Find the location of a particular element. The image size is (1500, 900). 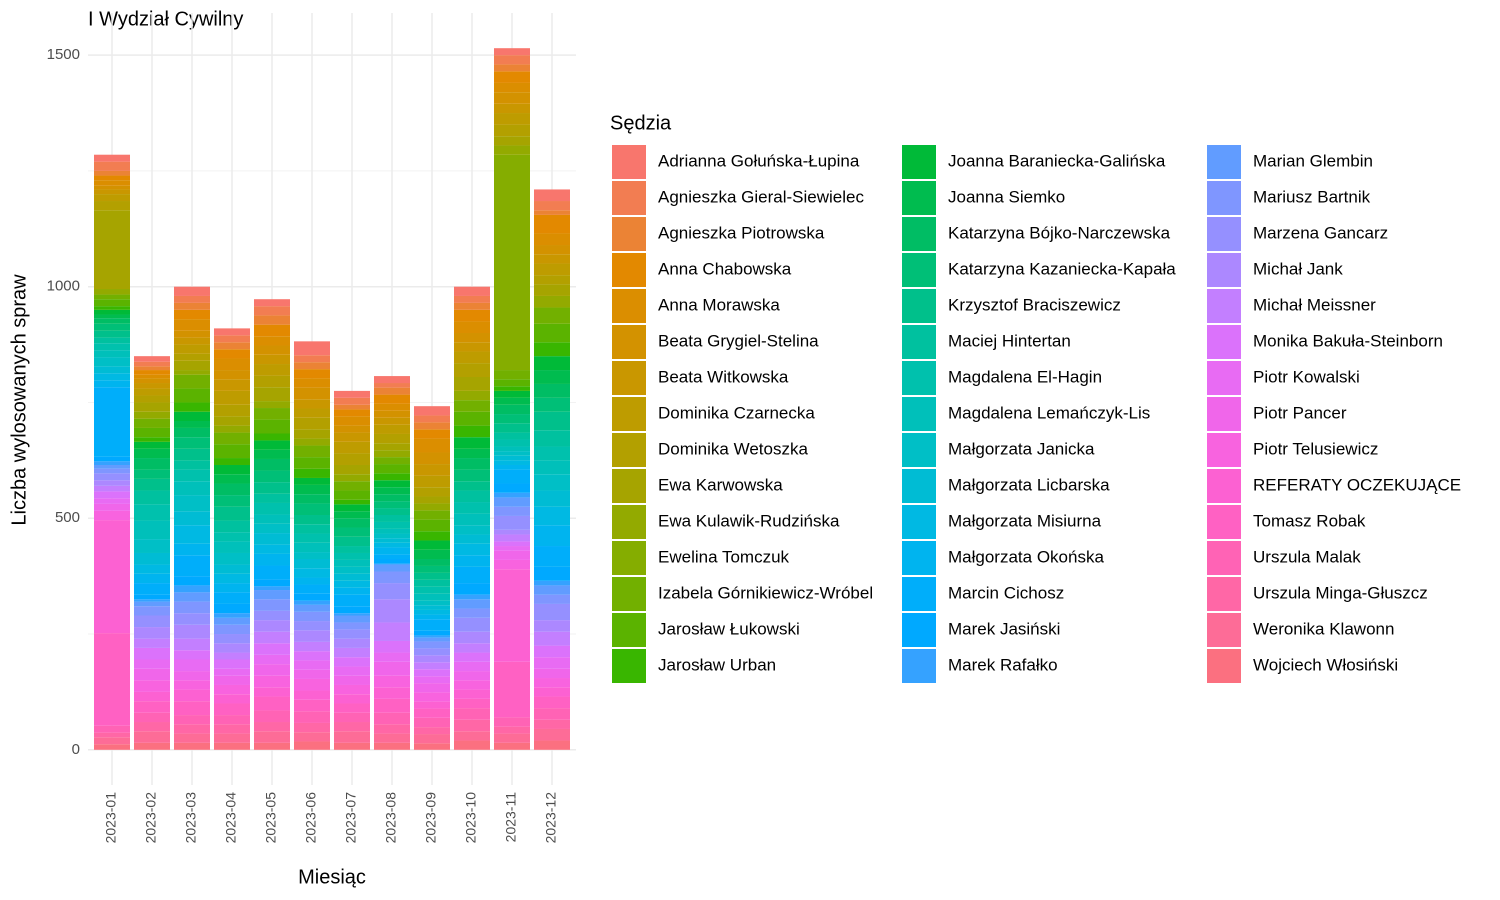

x-tick-label: 2023-10 is located at coordinates (471, 818).